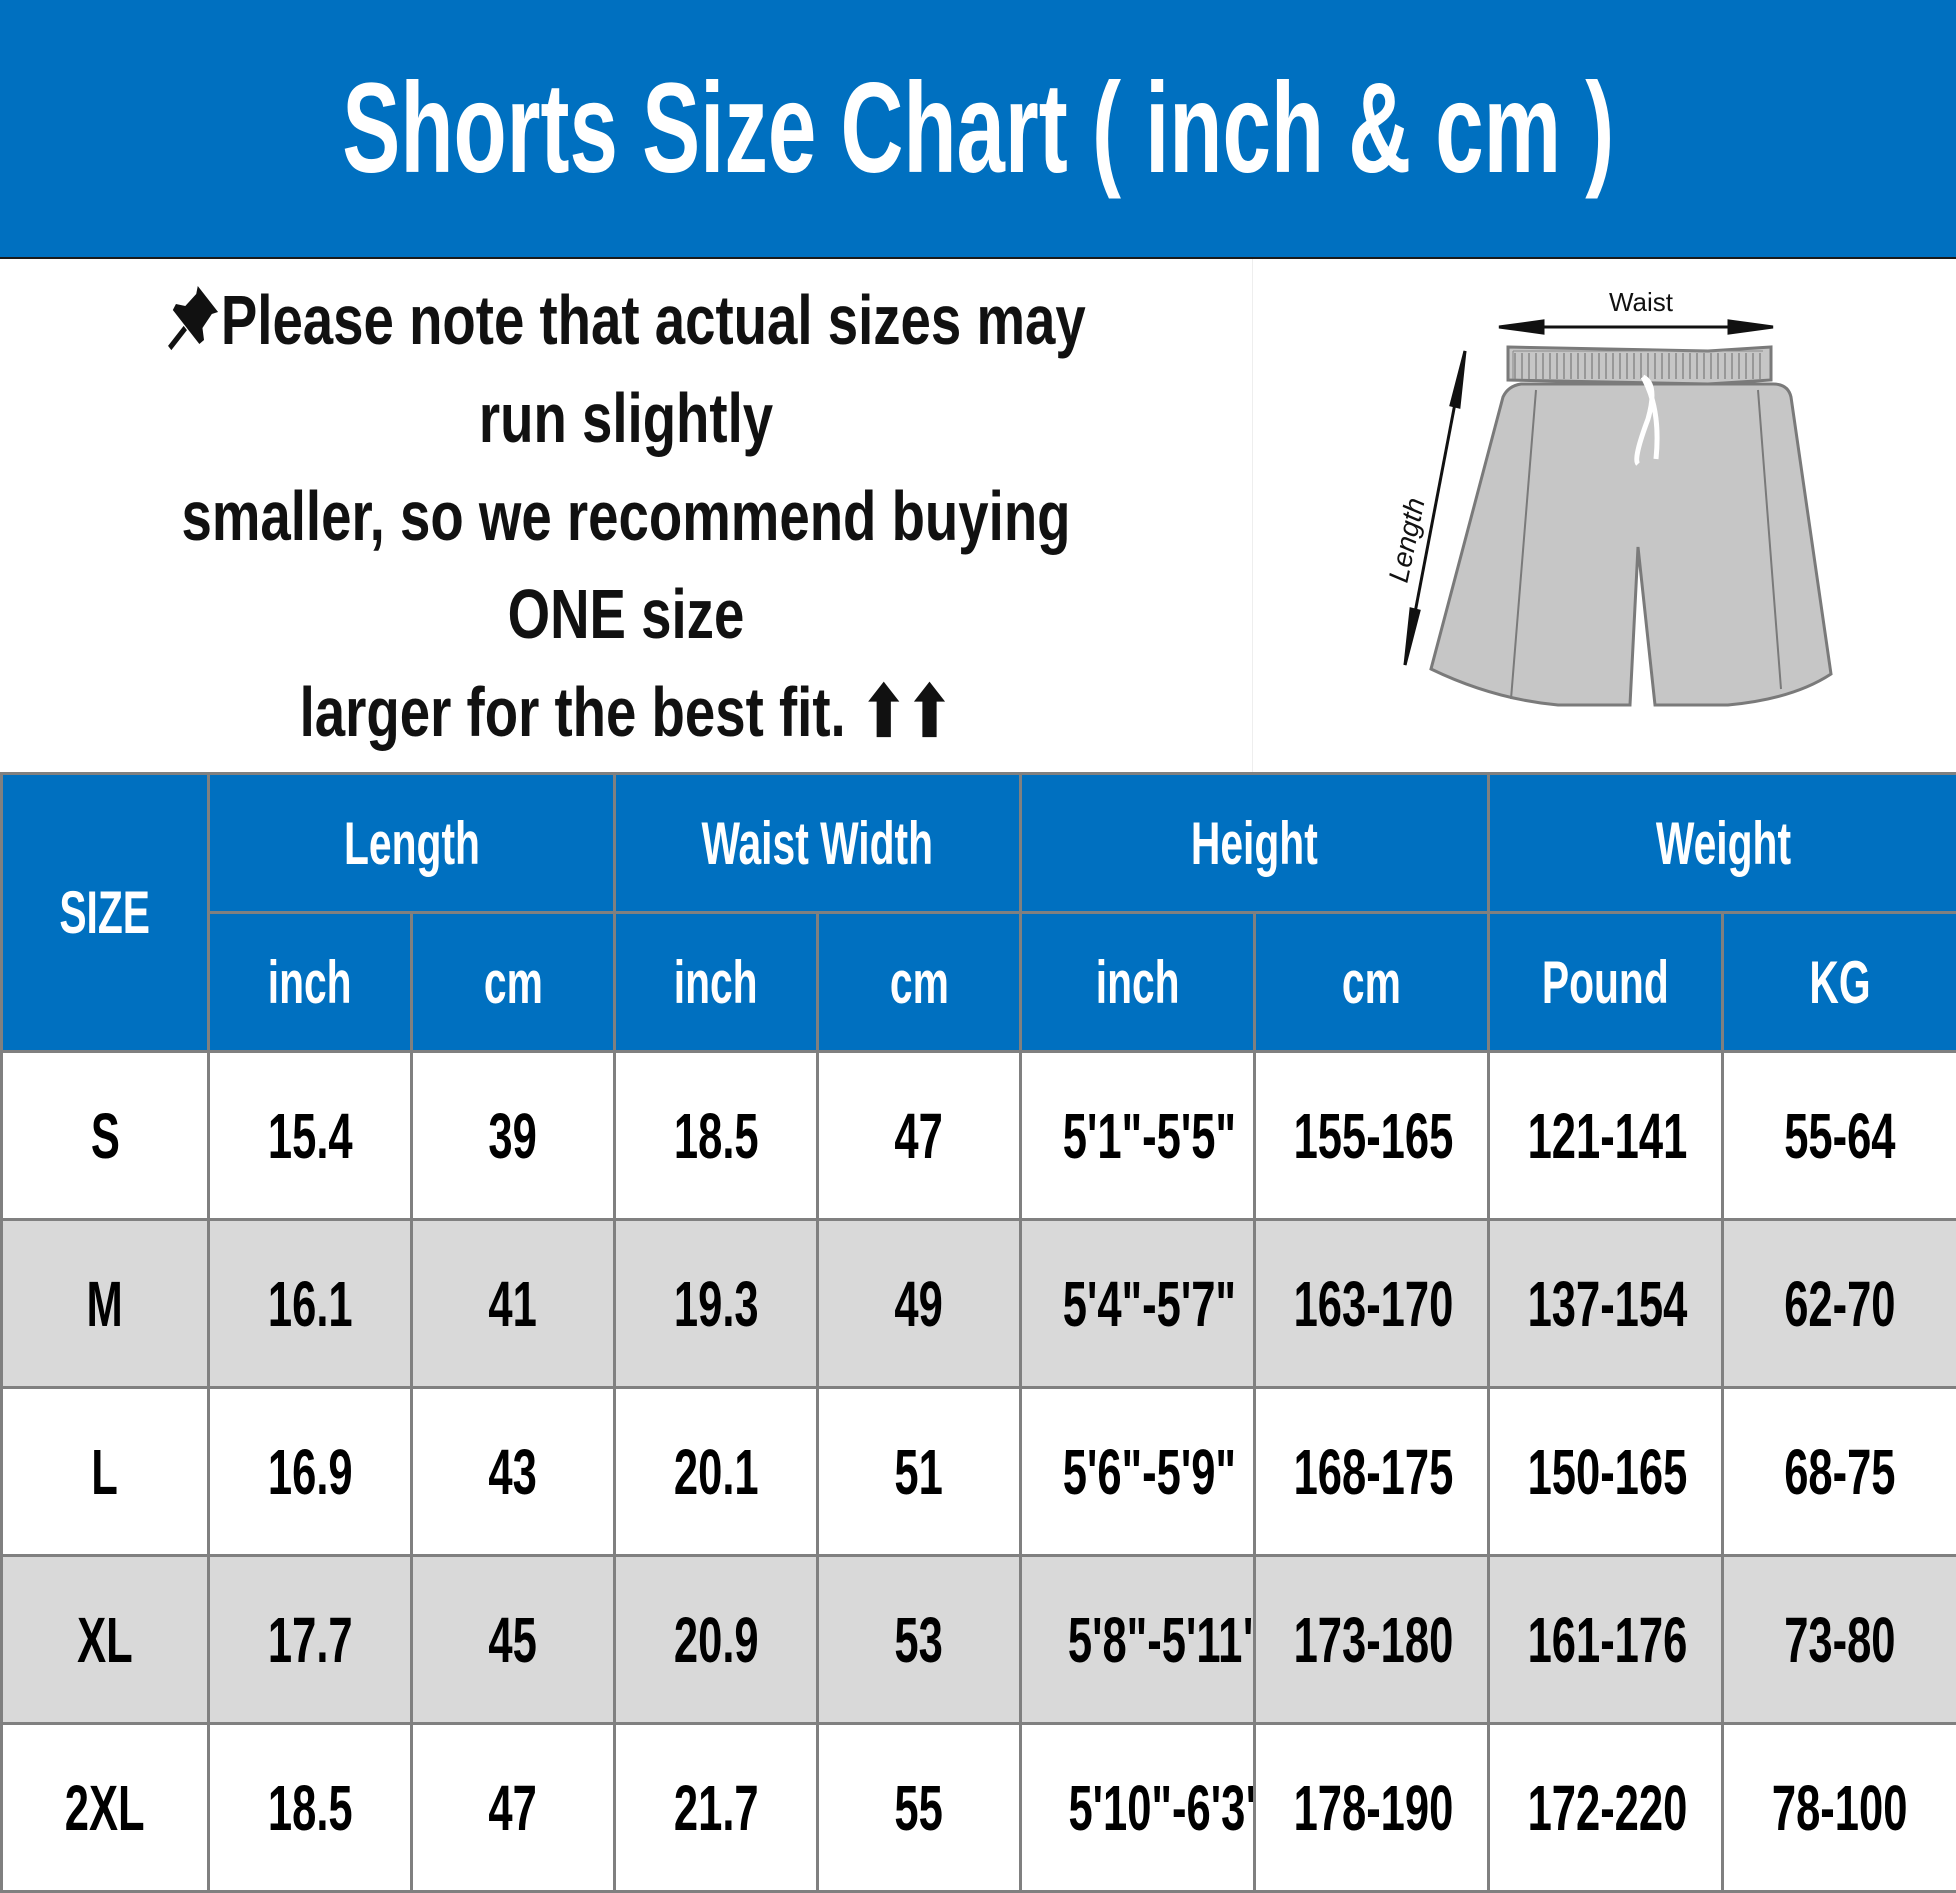 This screenshot has height=1893, width=1956. Describe the element at coordinates (1636, 327) in the screenshot. I see `waist-arrow` at that location.